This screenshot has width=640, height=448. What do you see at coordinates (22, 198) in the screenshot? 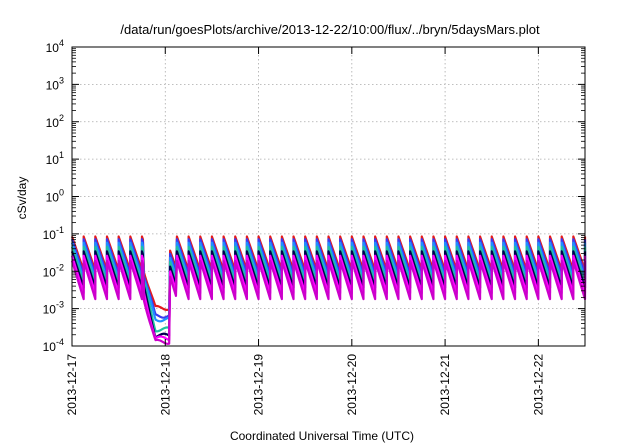
I see `y-axis-label: cSv/day` at bounding box center [22, 198].